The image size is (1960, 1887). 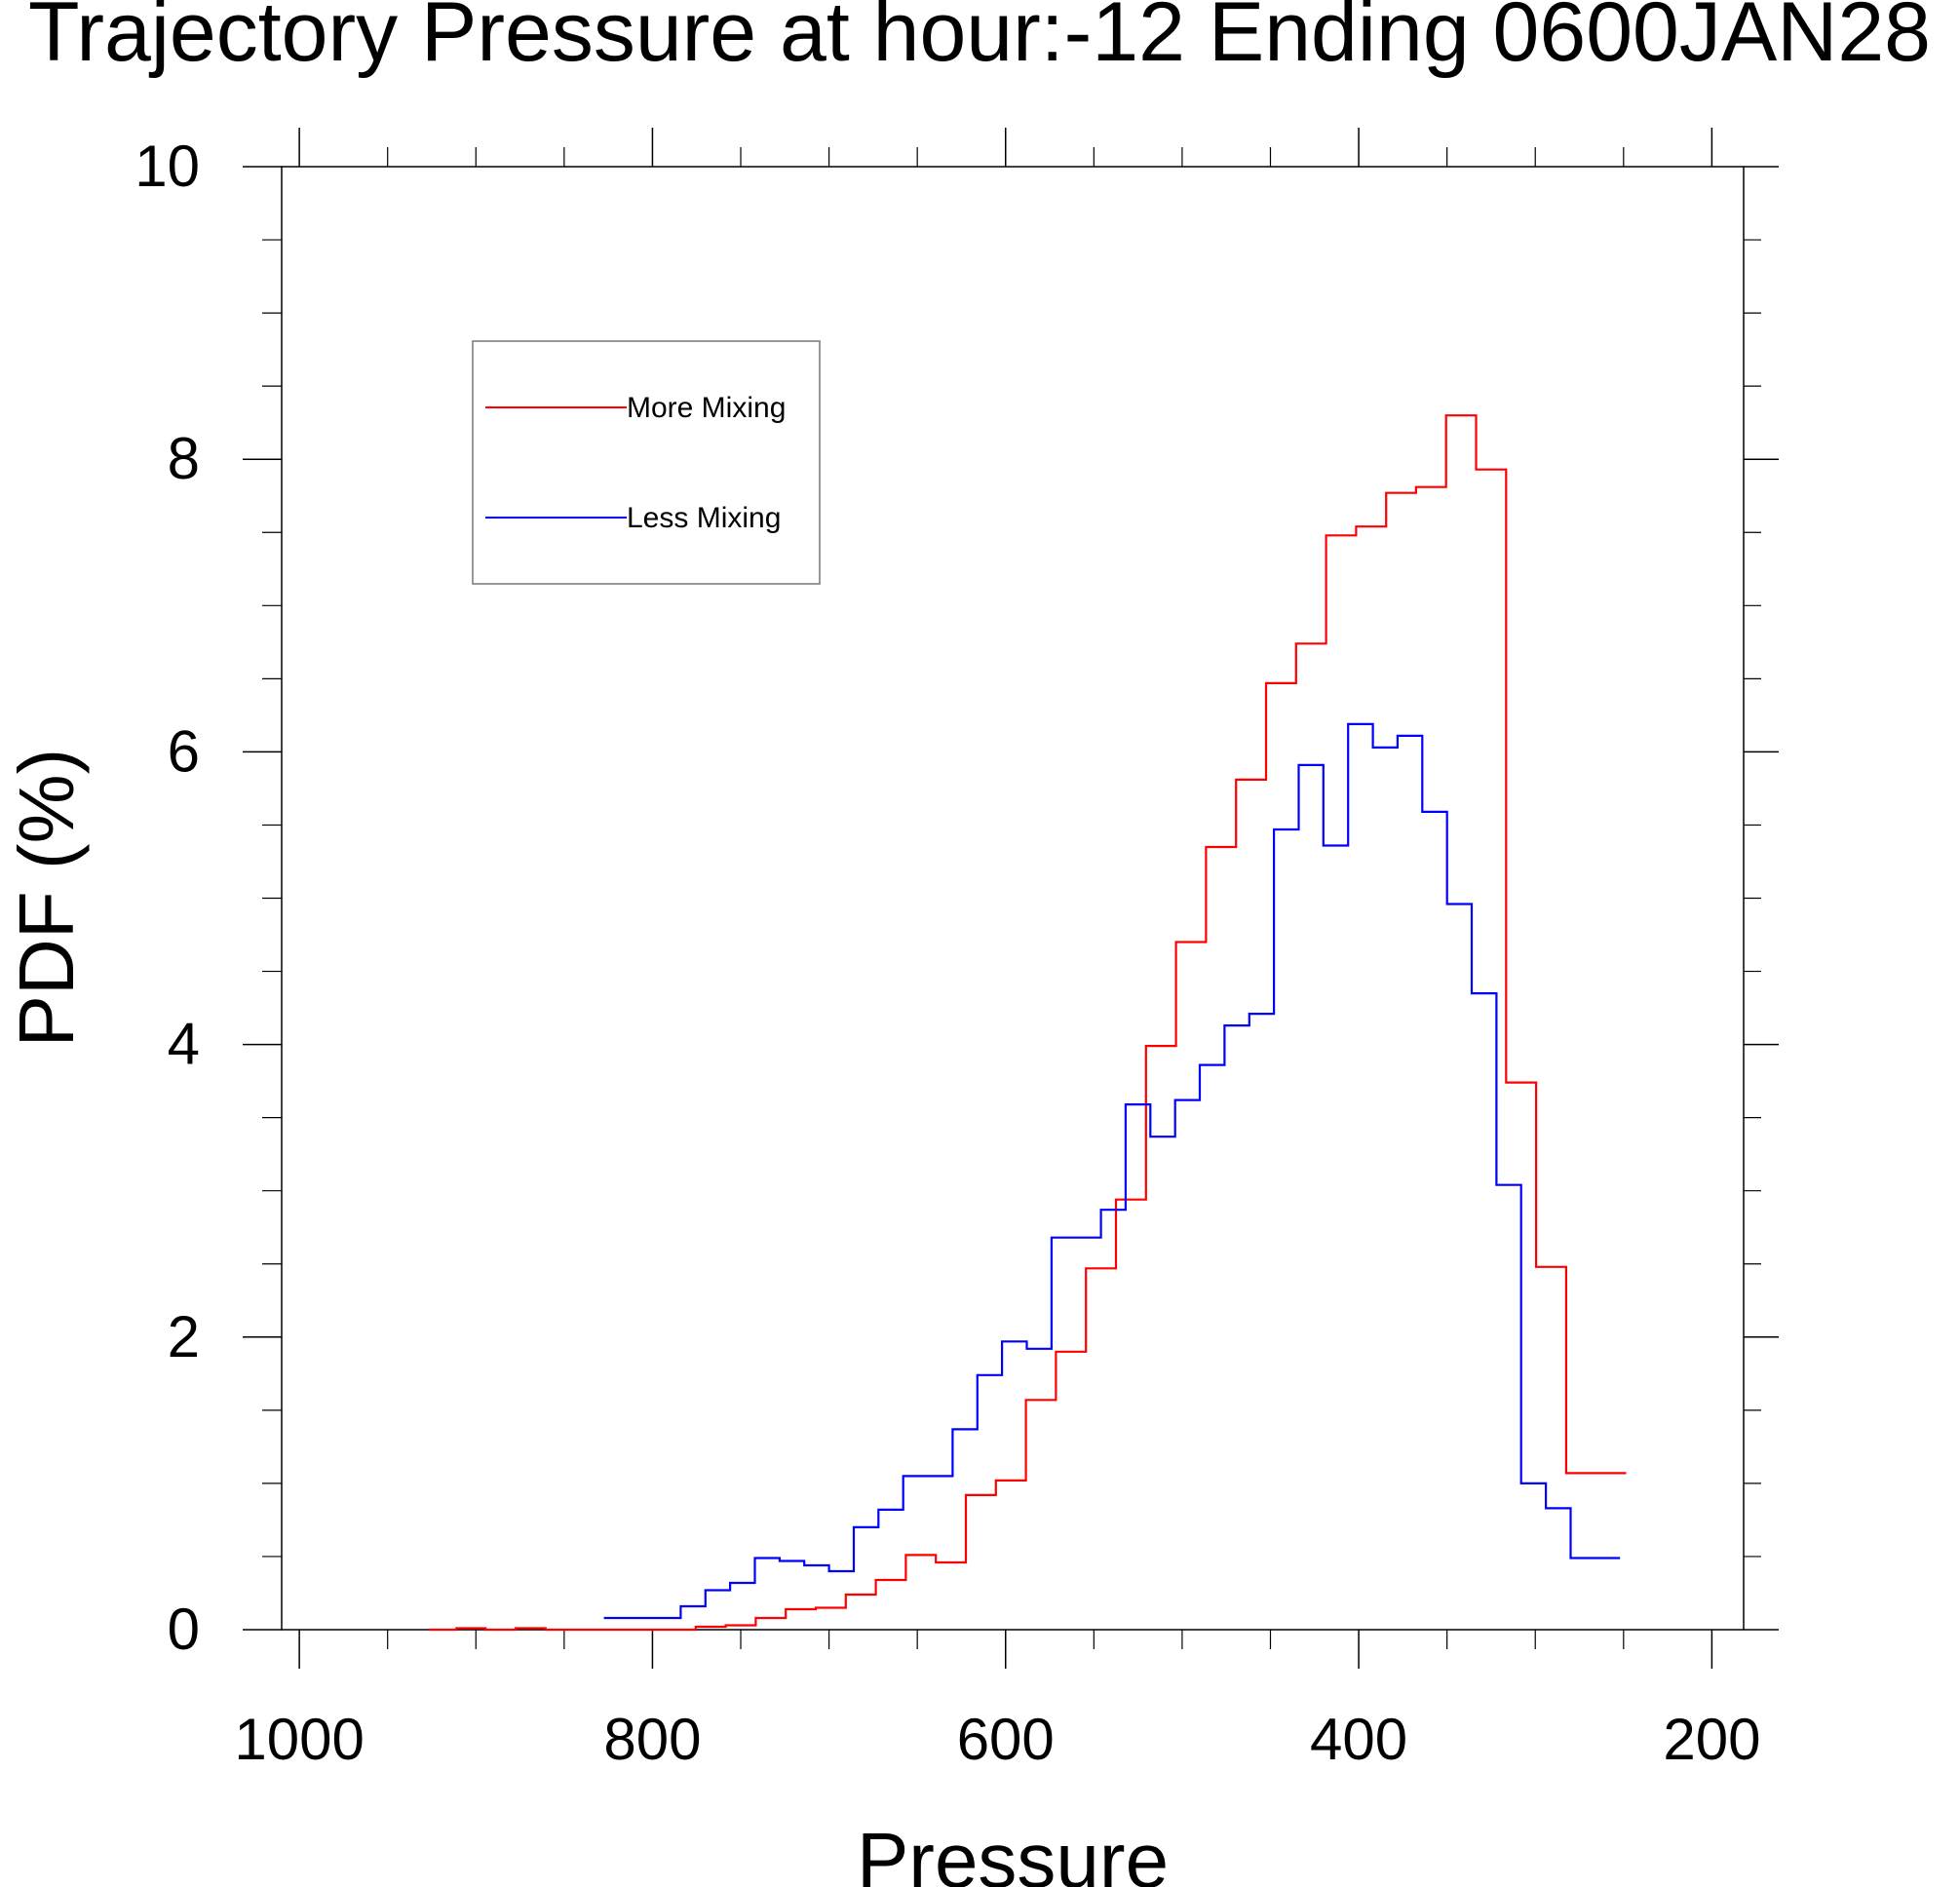 What do you see at coordinates (652, 1739) in the screenshot?
I see `x-tick-label: 800` at bounding box center [652, 1739].